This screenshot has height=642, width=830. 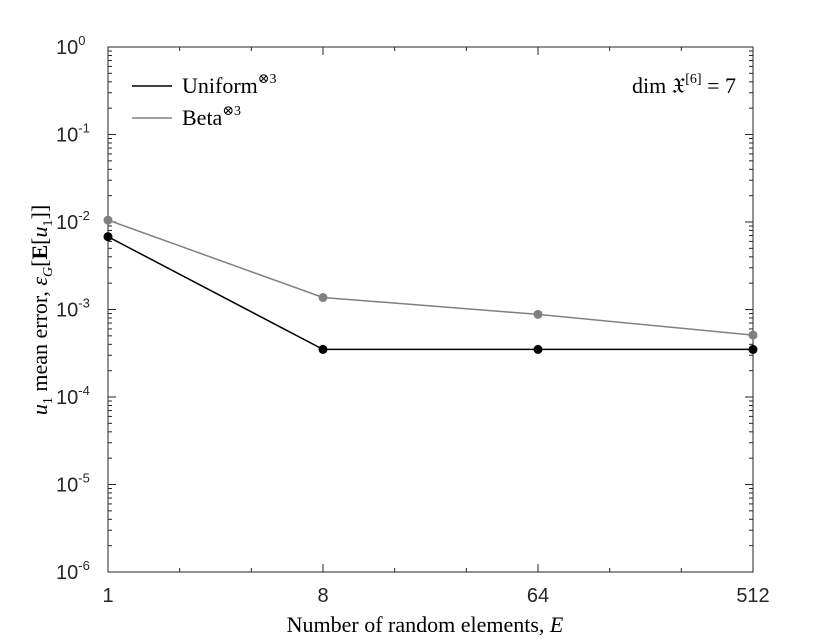 What do you see at coordinates (752, 596) in the screenshot?
I see `x-tick-label: 512` at bounding box center [752, 596].